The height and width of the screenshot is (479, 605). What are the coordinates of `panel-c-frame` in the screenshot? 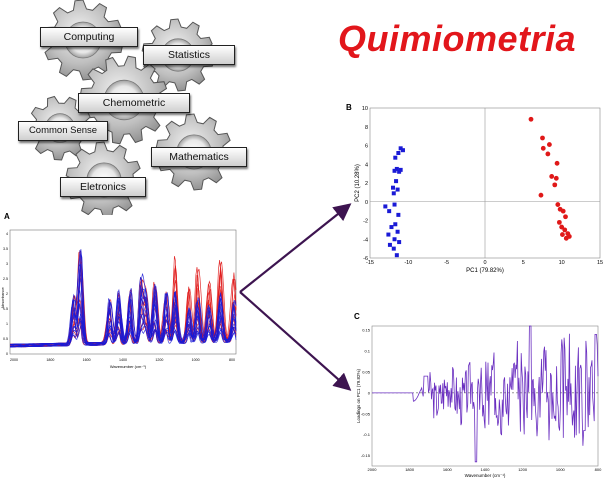 It's located at (485, 396).